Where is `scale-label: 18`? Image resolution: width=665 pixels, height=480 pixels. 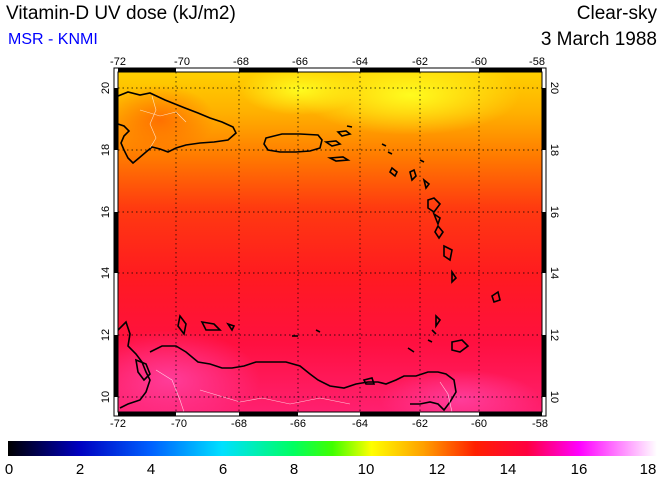 scale-label: 18 is located at coordinates (648, 469).